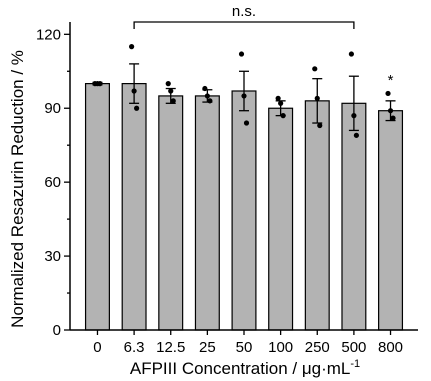 This screenshot has height=381, width=431. I want to click on ns-label: n.s., so click(244, 11).